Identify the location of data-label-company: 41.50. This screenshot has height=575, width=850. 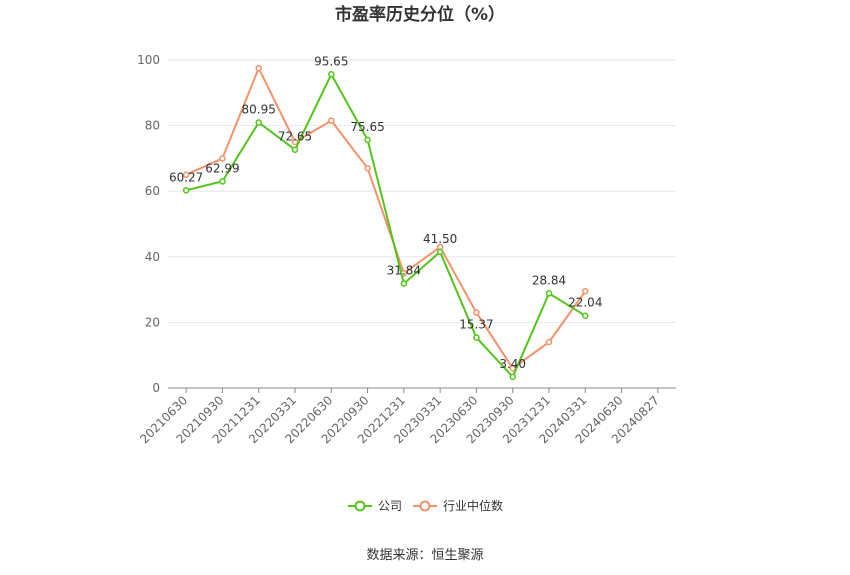
(440, 239).